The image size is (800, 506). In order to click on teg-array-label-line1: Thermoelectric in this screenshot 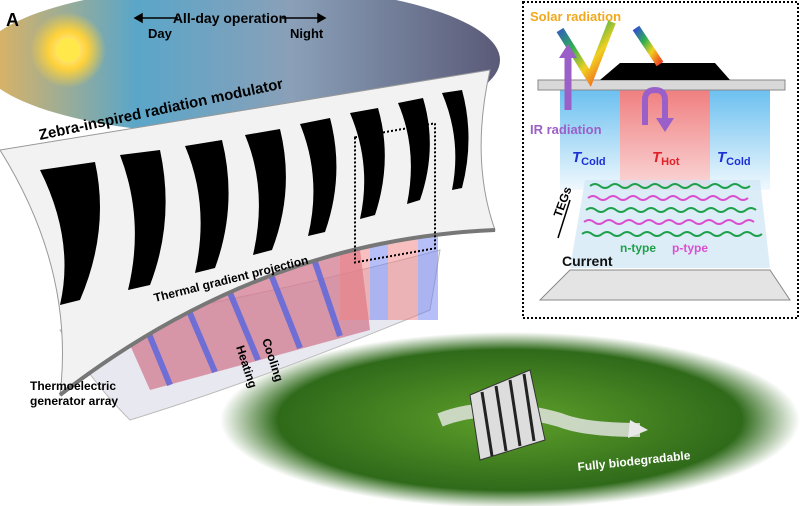, I will do `click(73, 386)`.